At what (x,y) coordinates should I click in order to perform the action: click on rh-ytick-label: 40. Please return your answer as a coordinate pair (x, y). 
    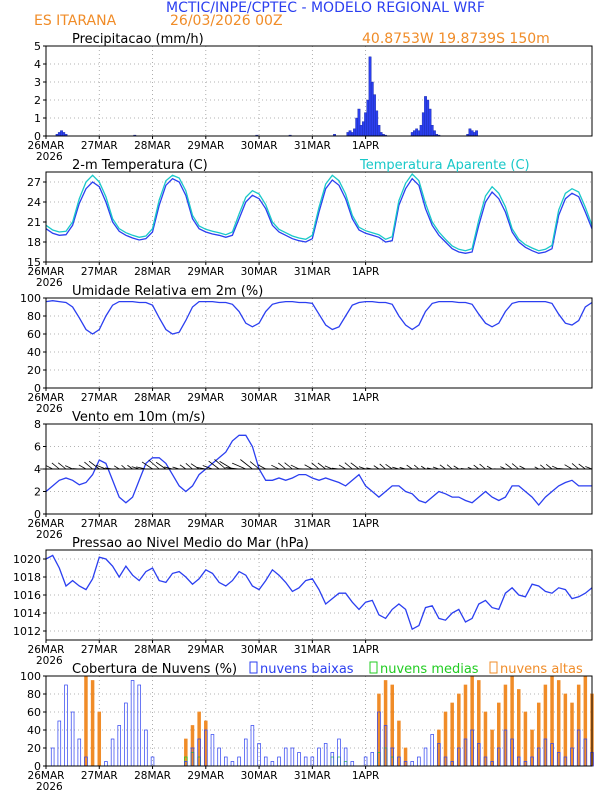
    Looking at the image, I should click on (34, 352).